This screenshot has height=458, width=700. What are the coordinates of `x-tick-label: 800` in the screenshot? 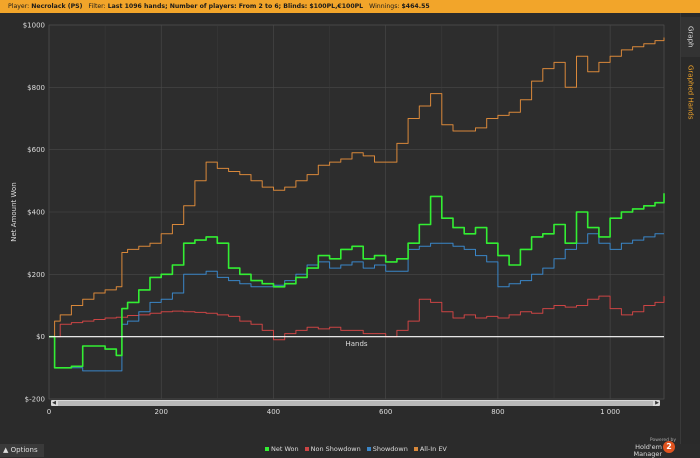 It's located at (497, 412).